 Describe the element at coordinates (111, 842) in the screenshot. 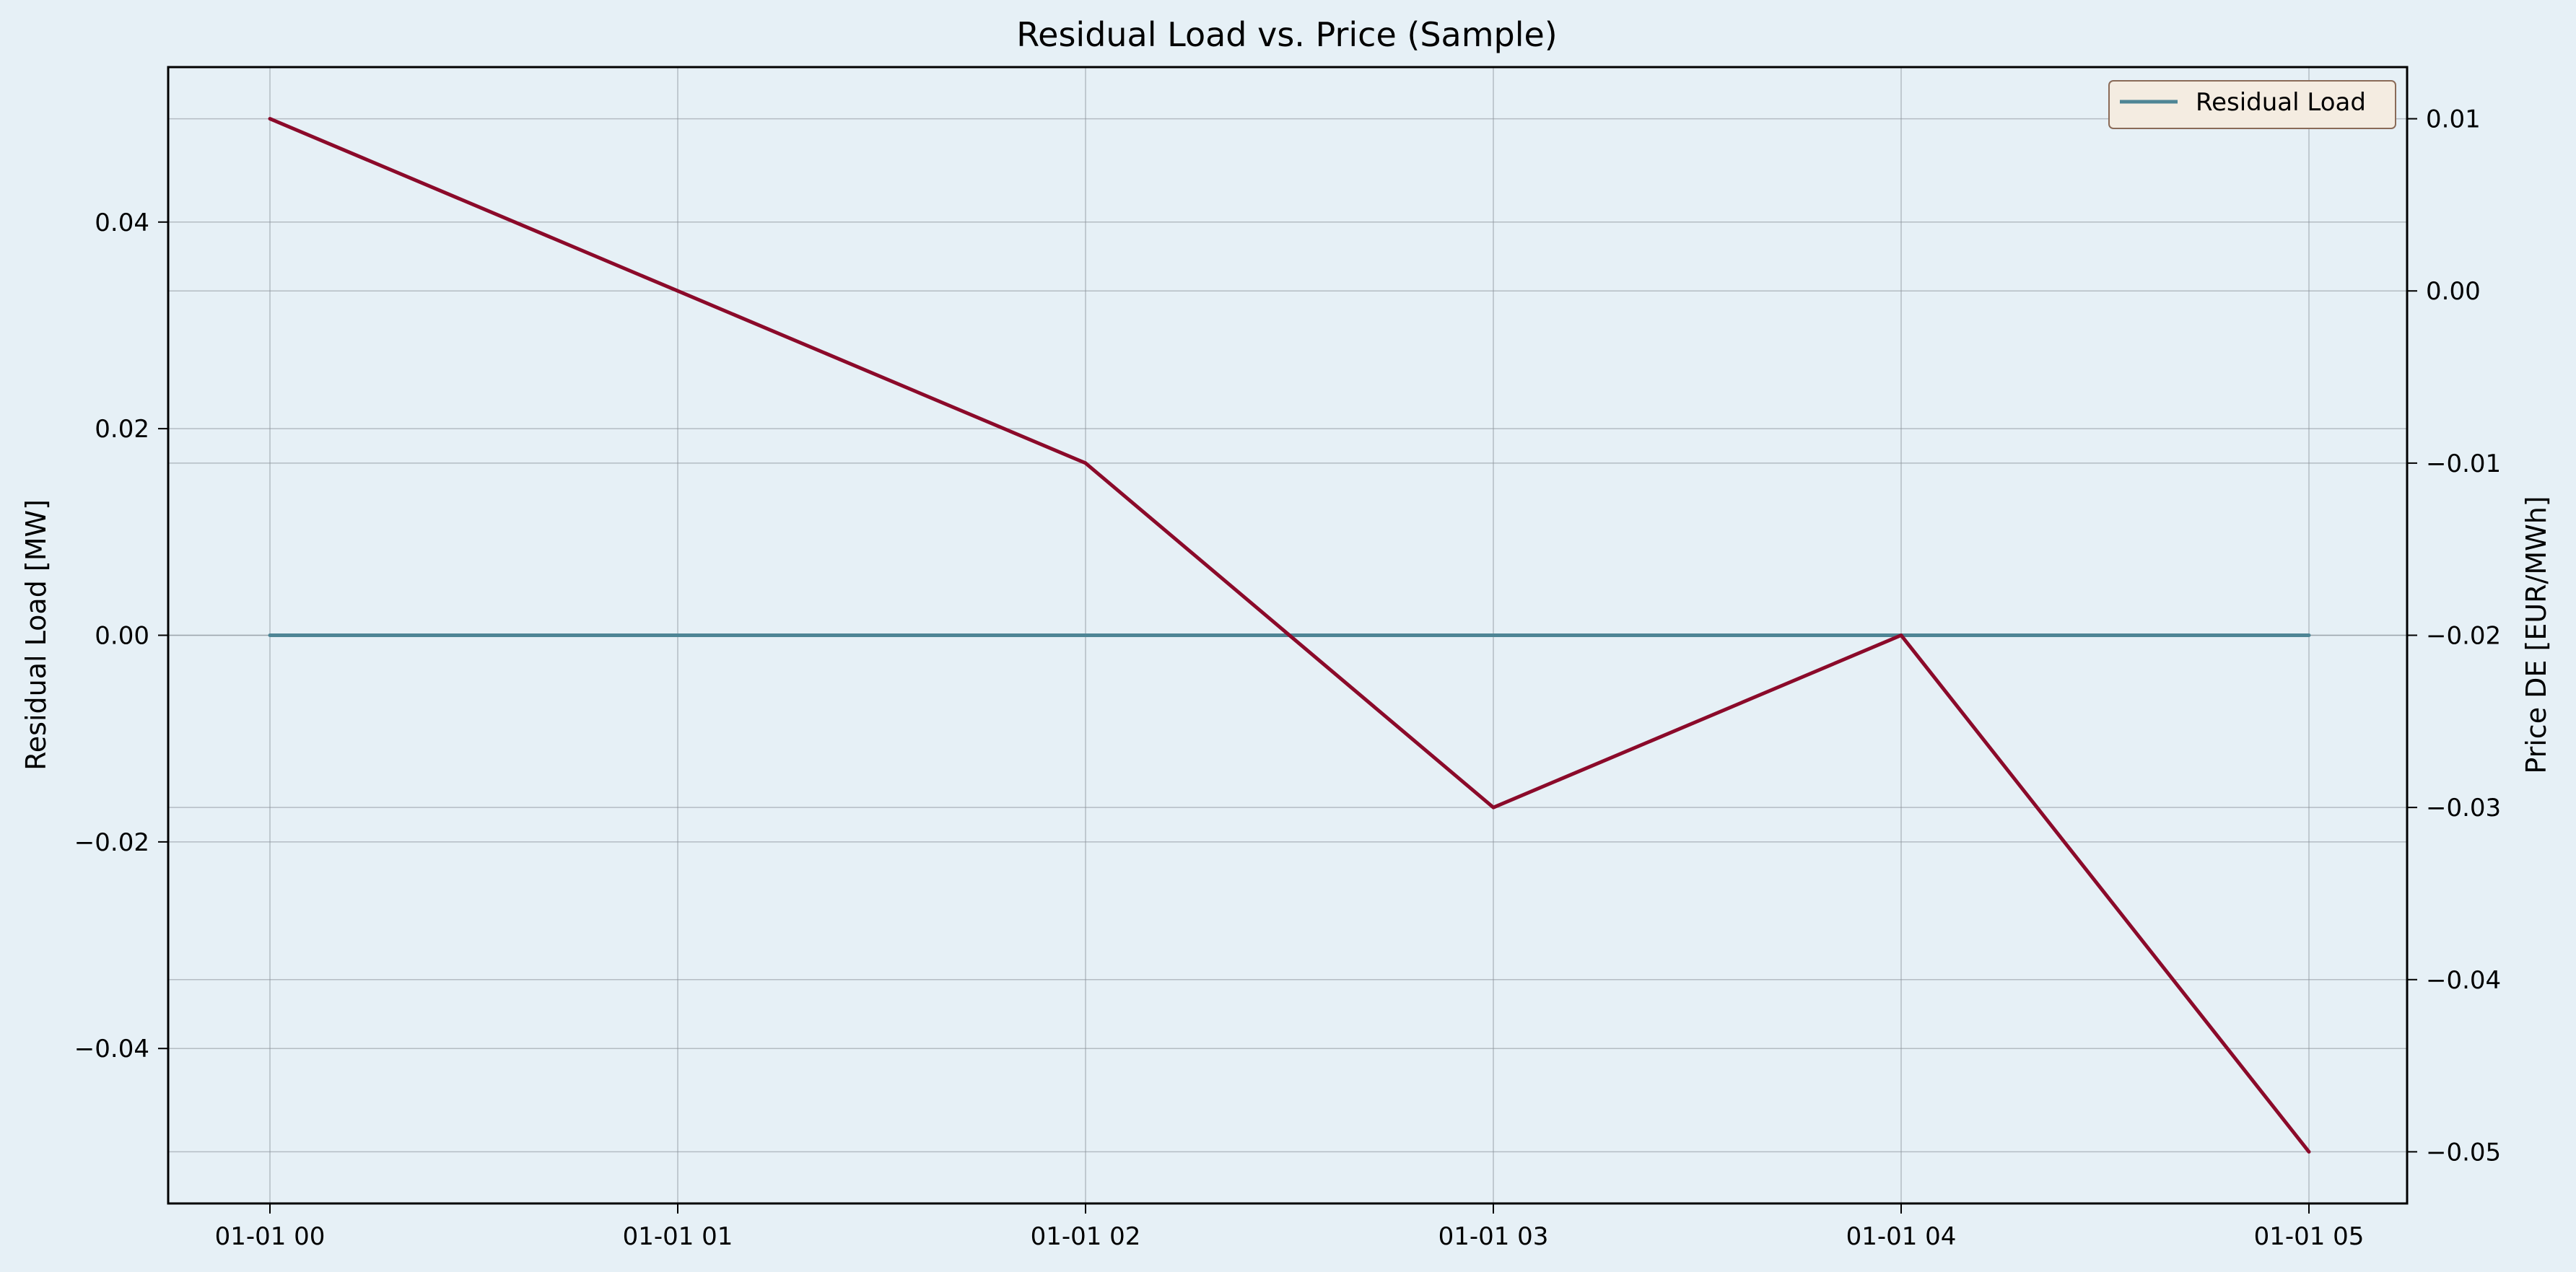

I see `left-tick-label: −0.02` at that location.